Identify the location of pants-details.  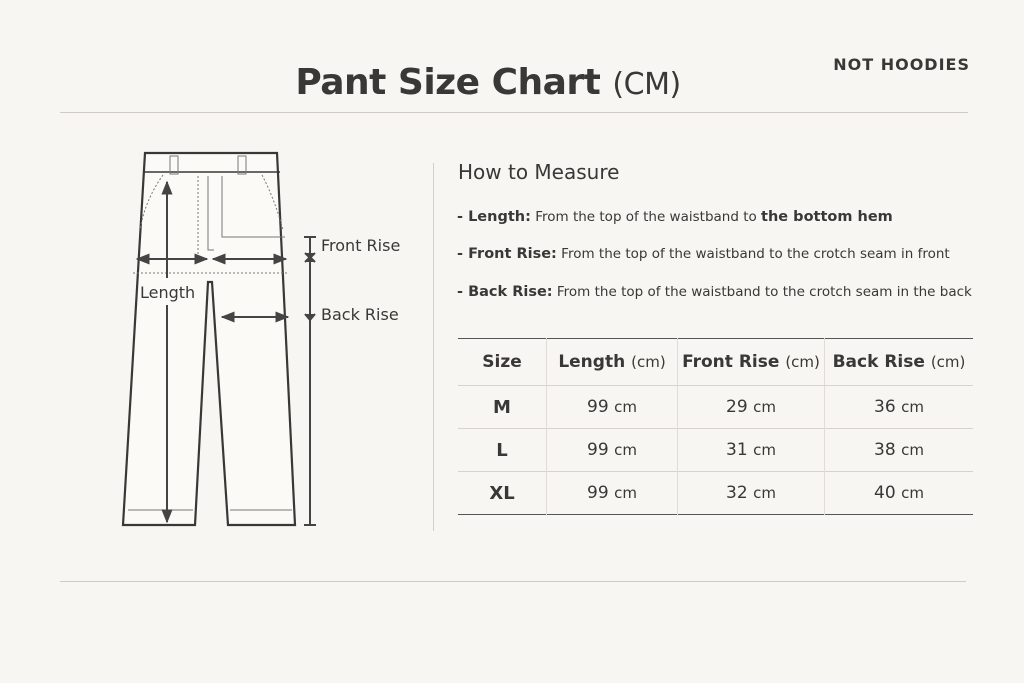
(210, 333).